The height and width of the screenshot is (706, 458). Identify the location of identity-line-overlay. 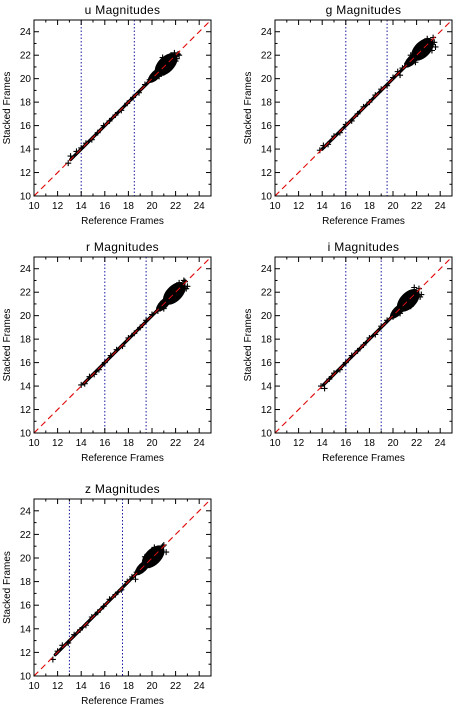
(122, 587).